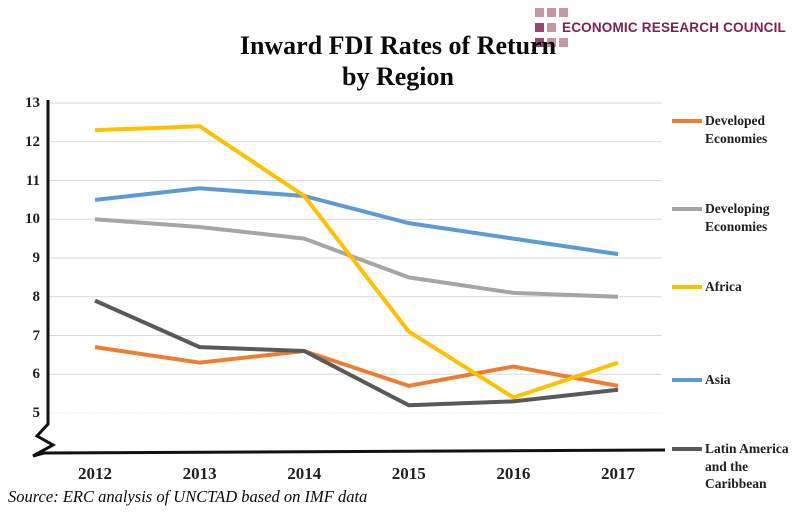 The height and width of the screenshot is (518, 796). I want to click on logo-squares-row: ECONOMIC RESEARCH COUNCIL, so click(660, 27).